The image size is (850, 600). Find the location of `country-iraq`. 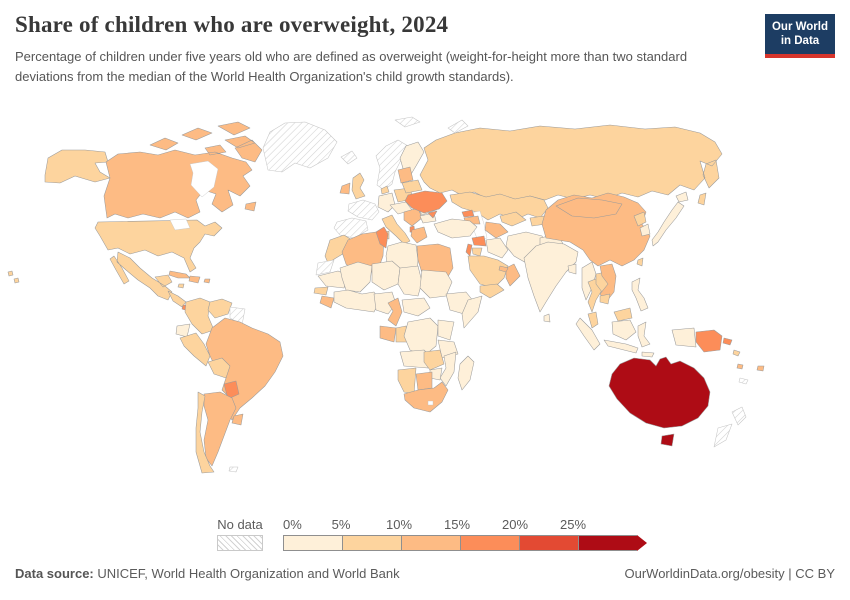

country-iraq is located at coordinates (497, 248).